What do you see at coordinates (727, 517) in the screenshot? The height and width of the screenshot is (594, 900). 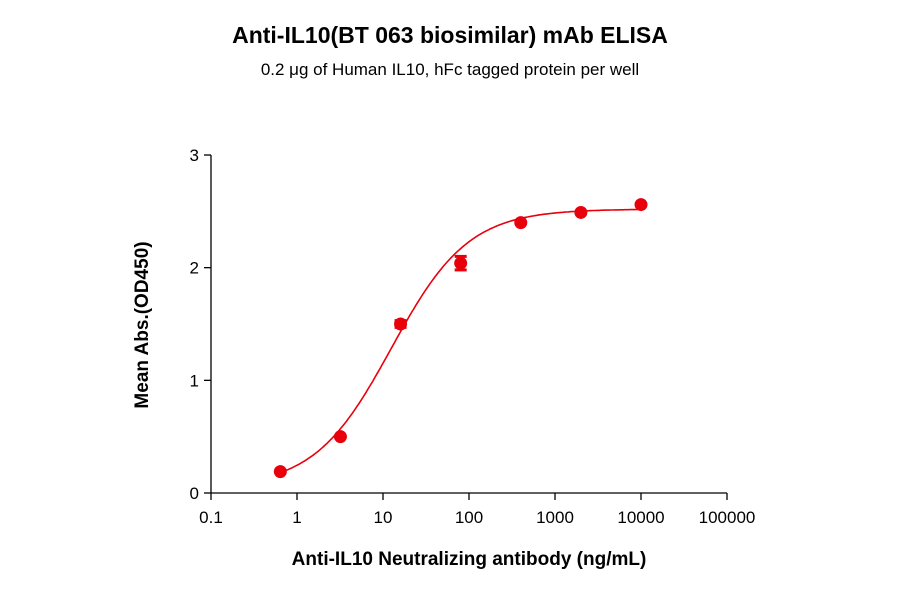 I see `x-tick-label: 100000` at bounding box center [727, 517].